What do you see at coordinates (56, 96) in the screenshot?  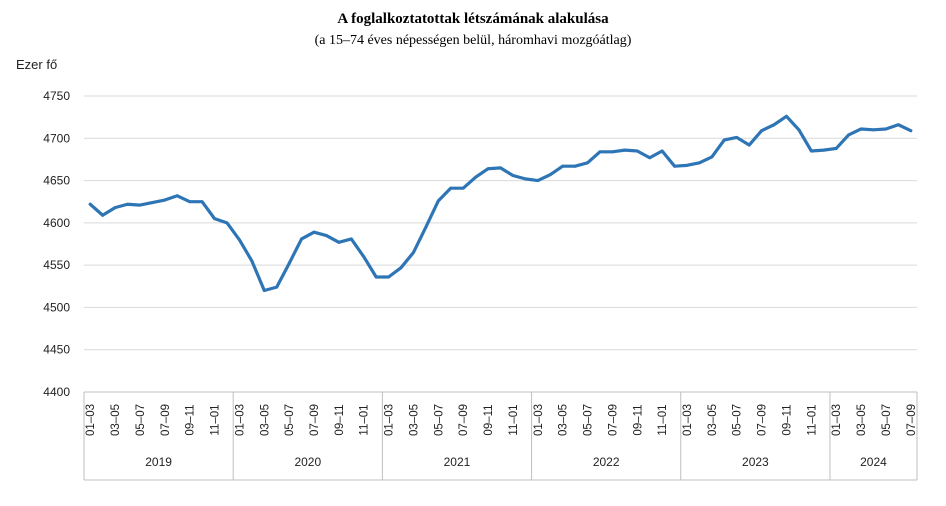 I see `y-tick-label: 4750` at bounding box center [56, 96].